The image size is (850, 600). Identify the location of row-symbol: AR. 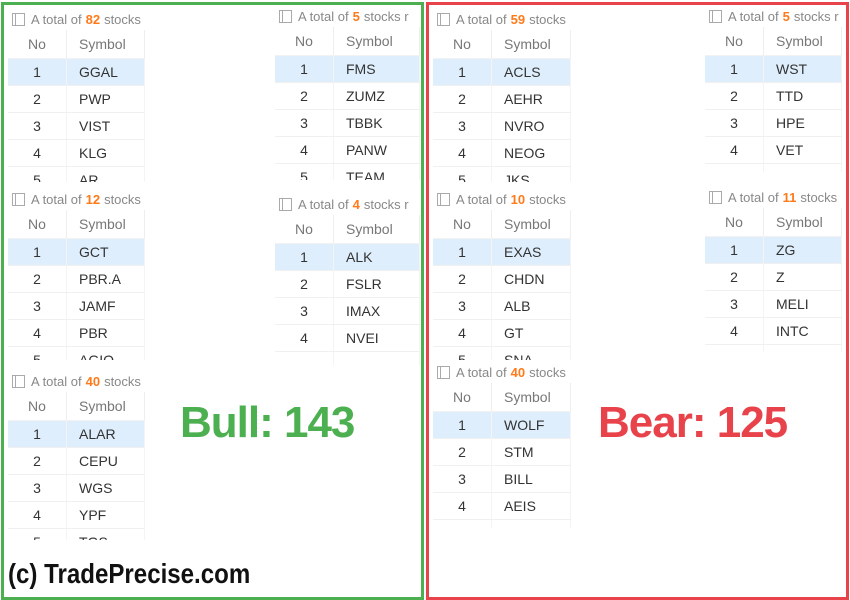
(105, 174).